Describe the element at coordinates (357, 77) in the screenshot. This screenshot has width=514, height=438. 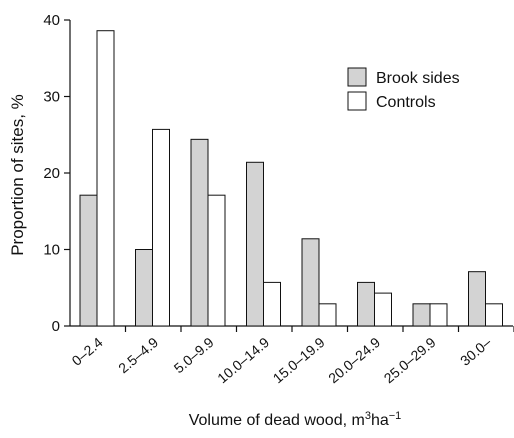
I see `legend-swatch-brook-sides` at that location.